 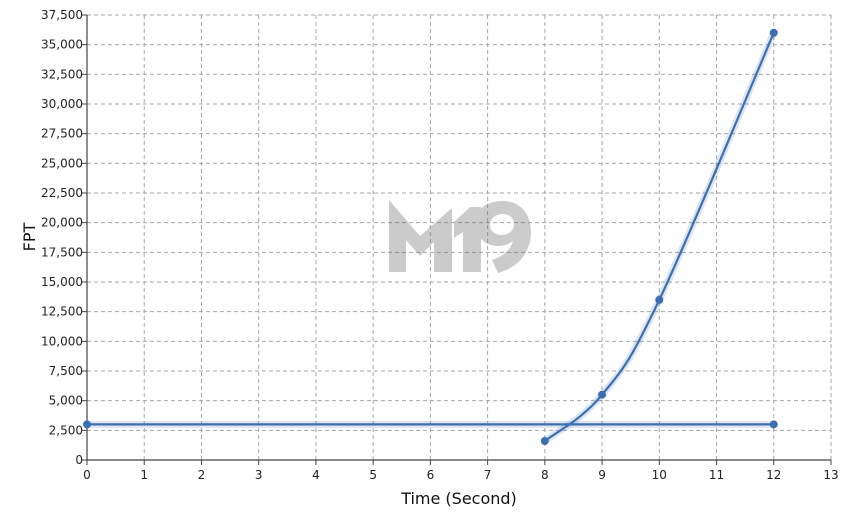 What do you see at coordinates (716, 475) in the screenshot?
I see `x-tick-label: 11` at bounding box center [716, 475].